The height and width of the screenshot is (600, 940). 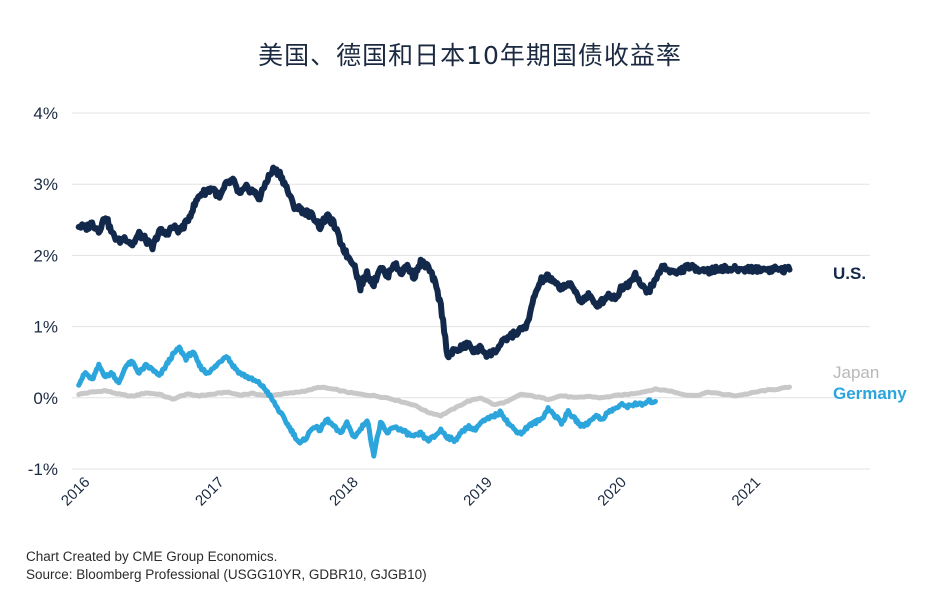 What do you see at coordinates (856, 372) in the screenshot?
I see `legend-label-japan: Japan` at bounding box center [856, 372].